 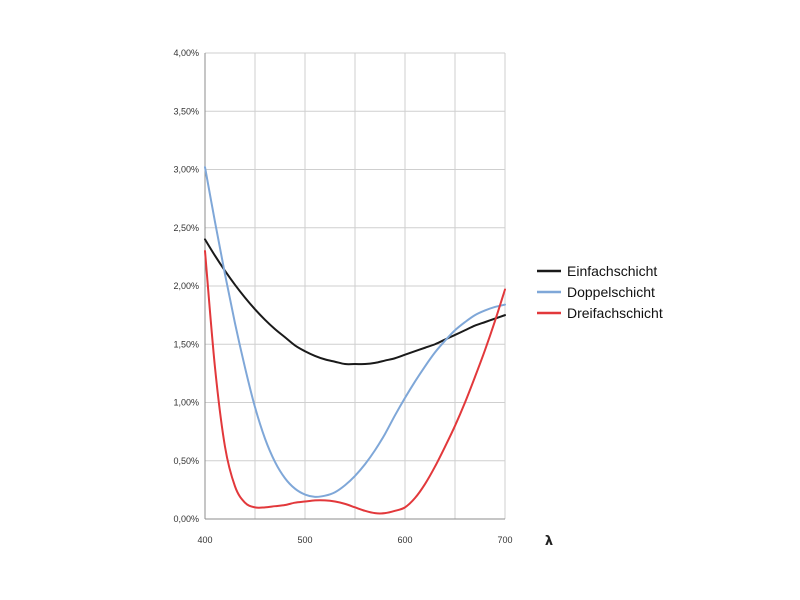 I want to click on y-tick-label: 3,50%, so click(x=186, y=111).